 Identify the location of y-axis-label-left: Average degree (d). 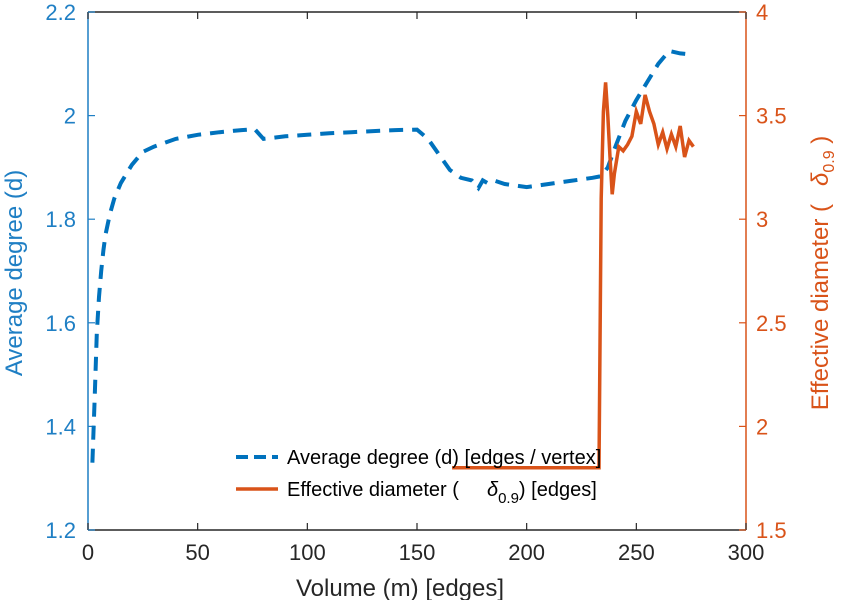
(14, 273).